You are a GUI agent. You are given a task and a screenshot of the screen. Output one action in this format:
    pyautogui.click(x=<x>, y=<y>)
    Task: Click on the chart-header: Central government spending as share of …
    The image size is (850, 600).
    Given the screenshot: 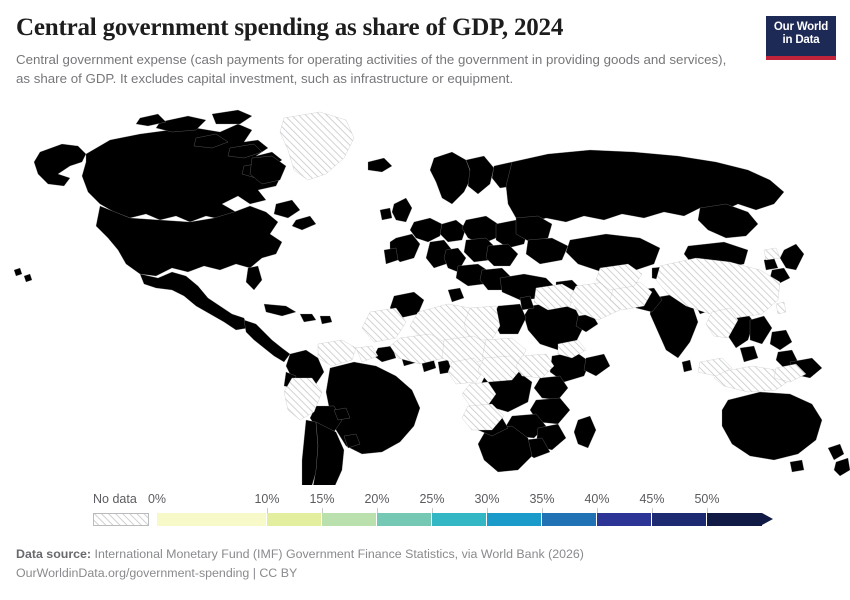 What is the action you would take?
    pyautogui.click(x=386, y=51)
    